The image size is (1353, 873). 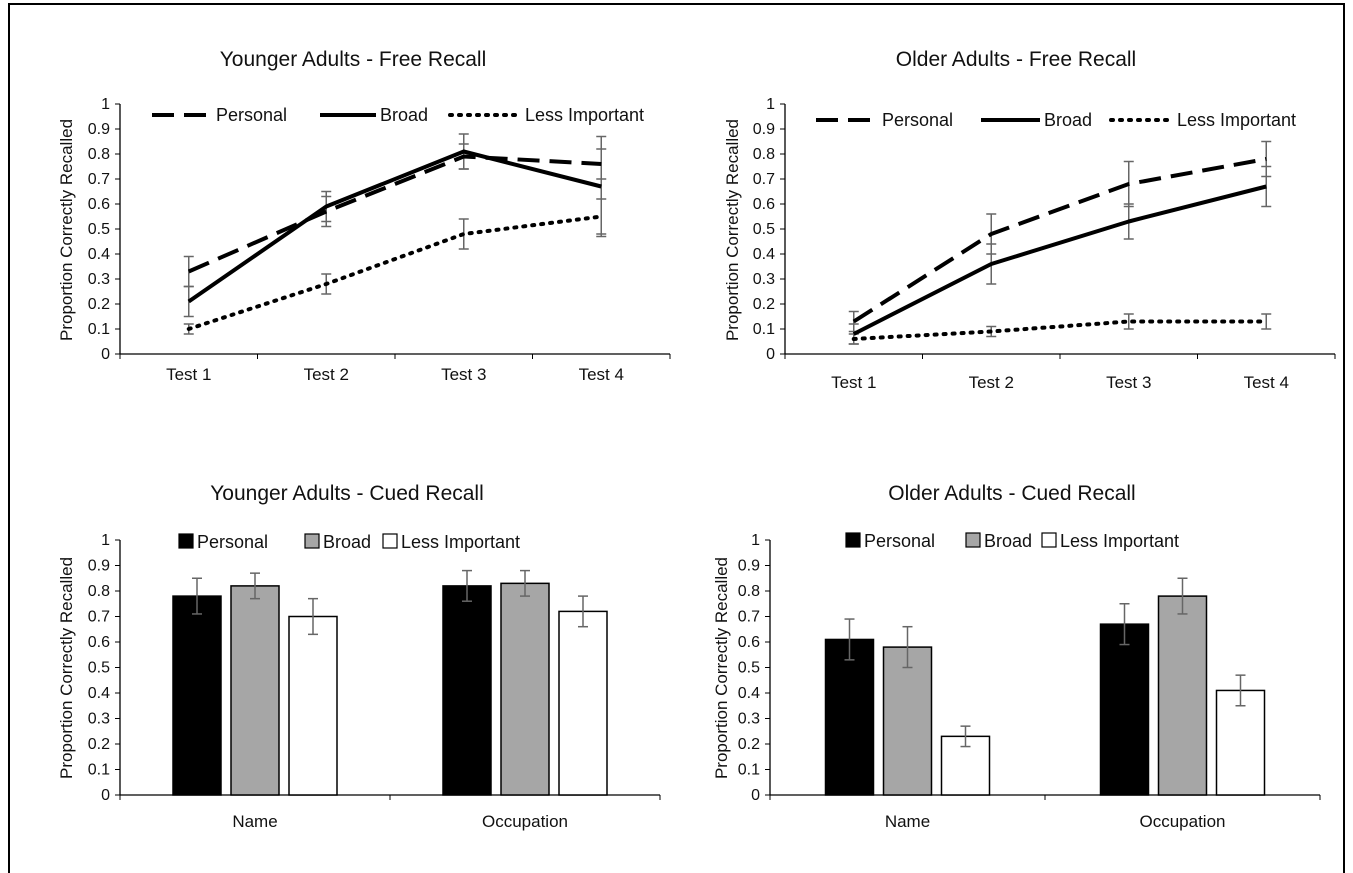 I want to click on chart-title: Younger Adults - Cued Recall, so click(x=347, y=493).